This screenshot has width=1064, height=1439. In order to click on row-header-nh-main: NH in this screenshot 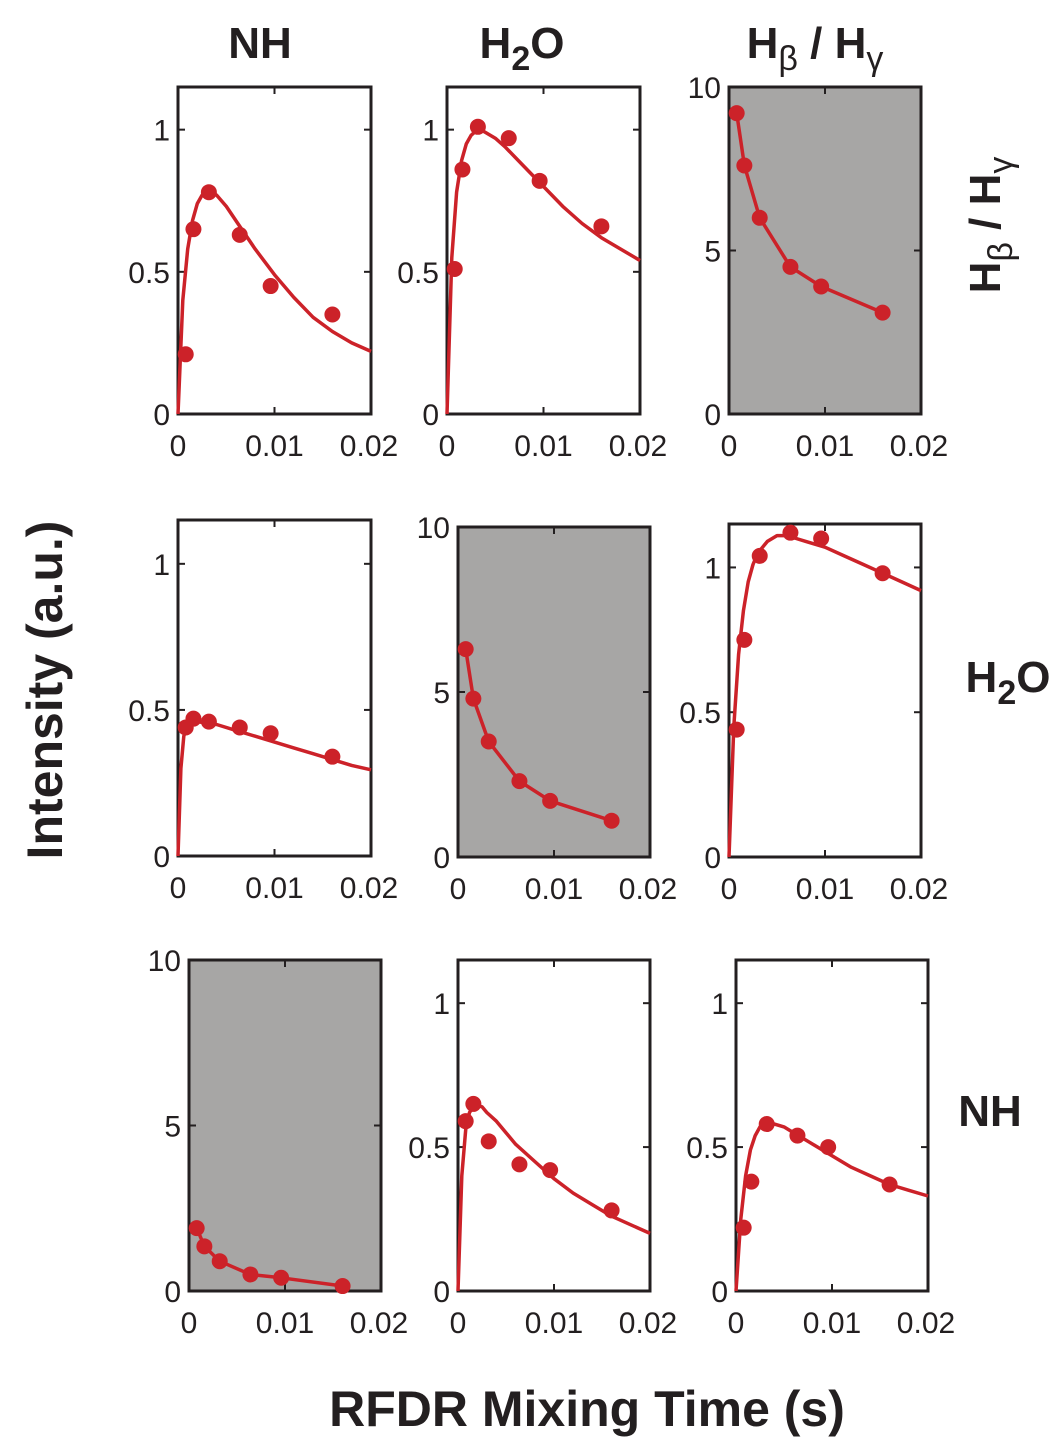, I will do `click(990, 1111)`.